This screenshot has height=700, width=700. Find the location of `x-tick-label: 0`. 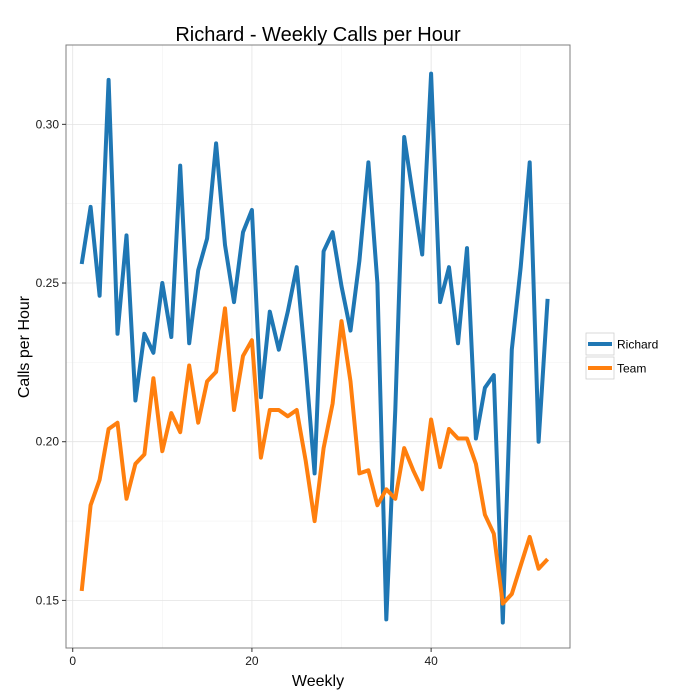

x-tick-label: 0 is located at coordinates (72, 661).